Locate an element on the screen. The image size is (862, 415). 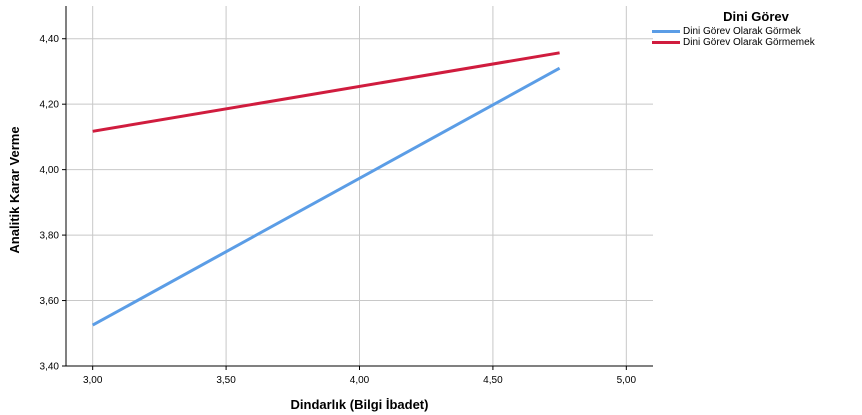
x-tick-label: 3,00 is located at coordinates (93, 380).